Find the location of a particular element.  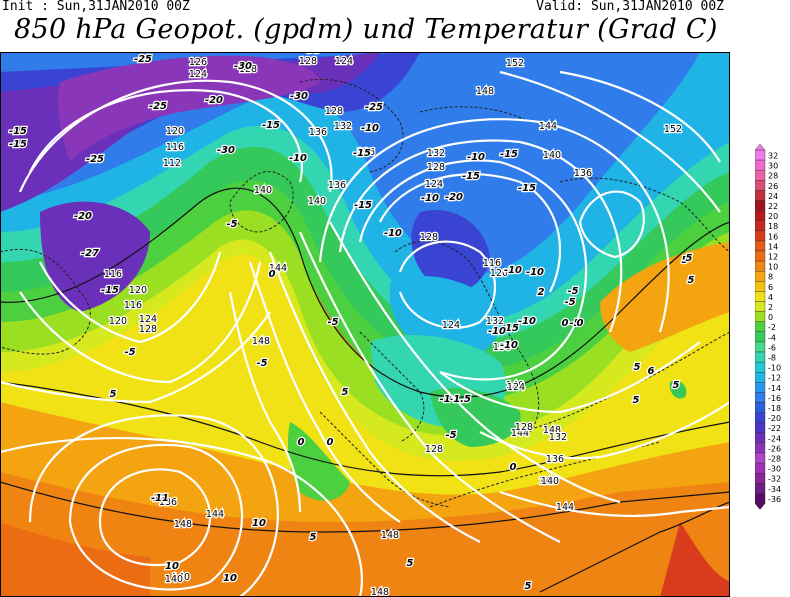

temperature-label: -1.5 is located at coordinates (460, 399).